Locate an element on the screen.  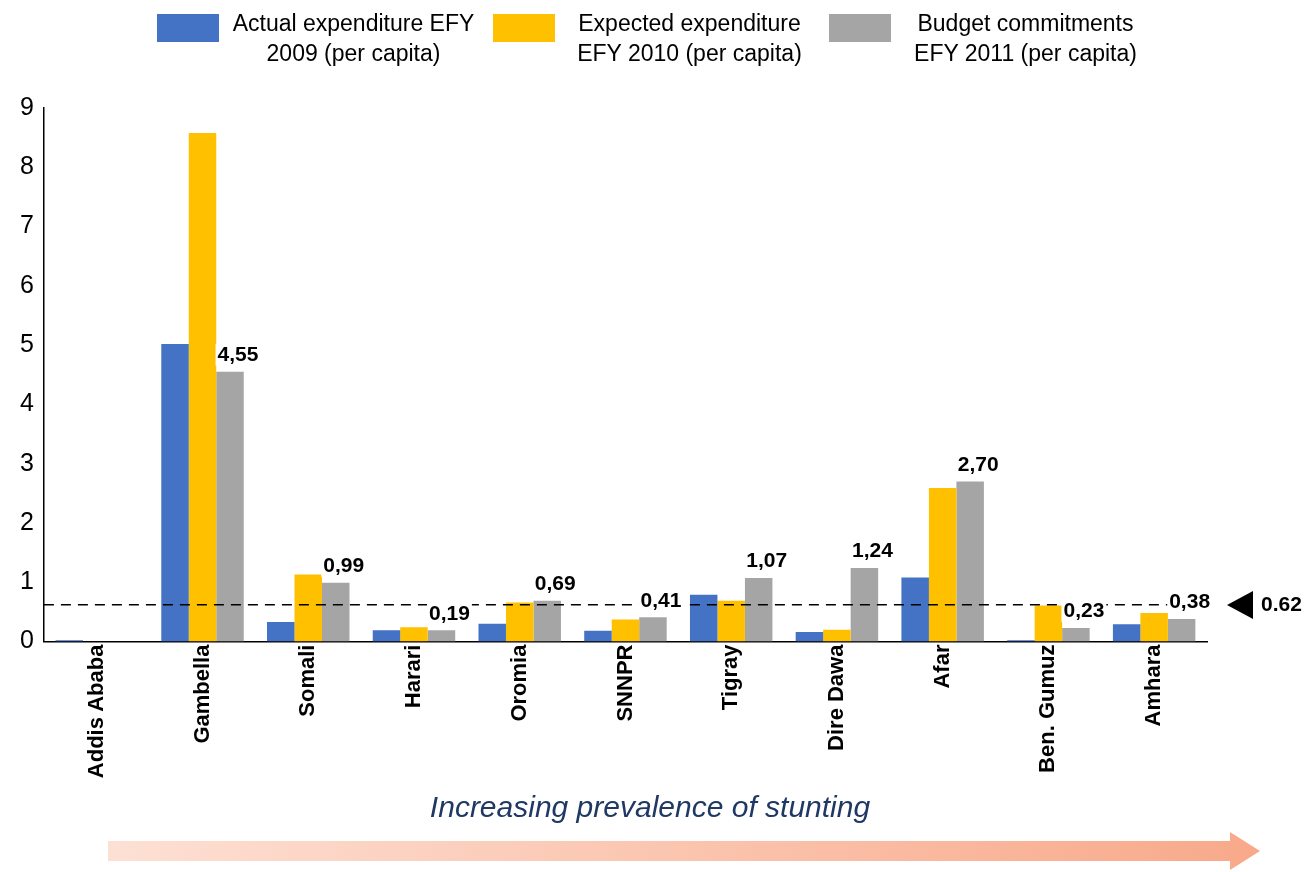
data-label: 1,24 is located at coordinates (872, 550).